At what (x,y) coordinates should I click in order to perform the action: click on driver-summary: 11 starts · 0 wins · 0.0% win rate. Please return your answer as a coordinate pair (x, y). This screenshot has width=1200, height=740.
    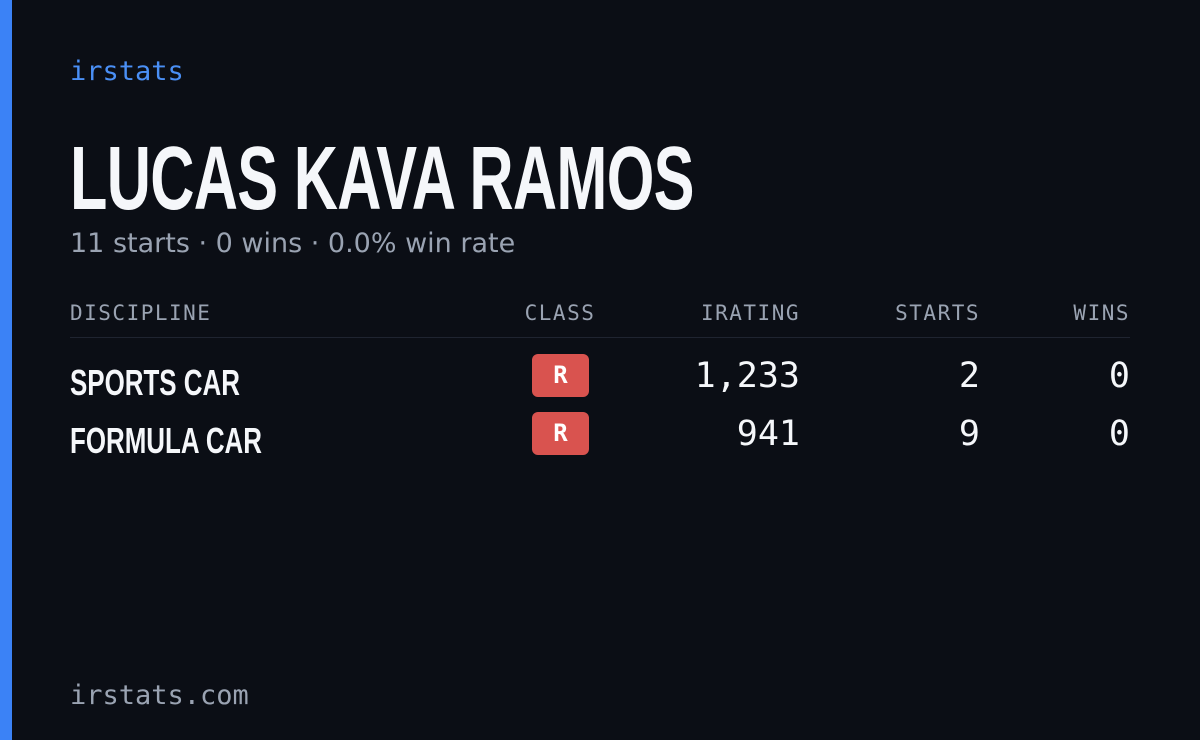
    Looking at the image, I should click on (293, 243).